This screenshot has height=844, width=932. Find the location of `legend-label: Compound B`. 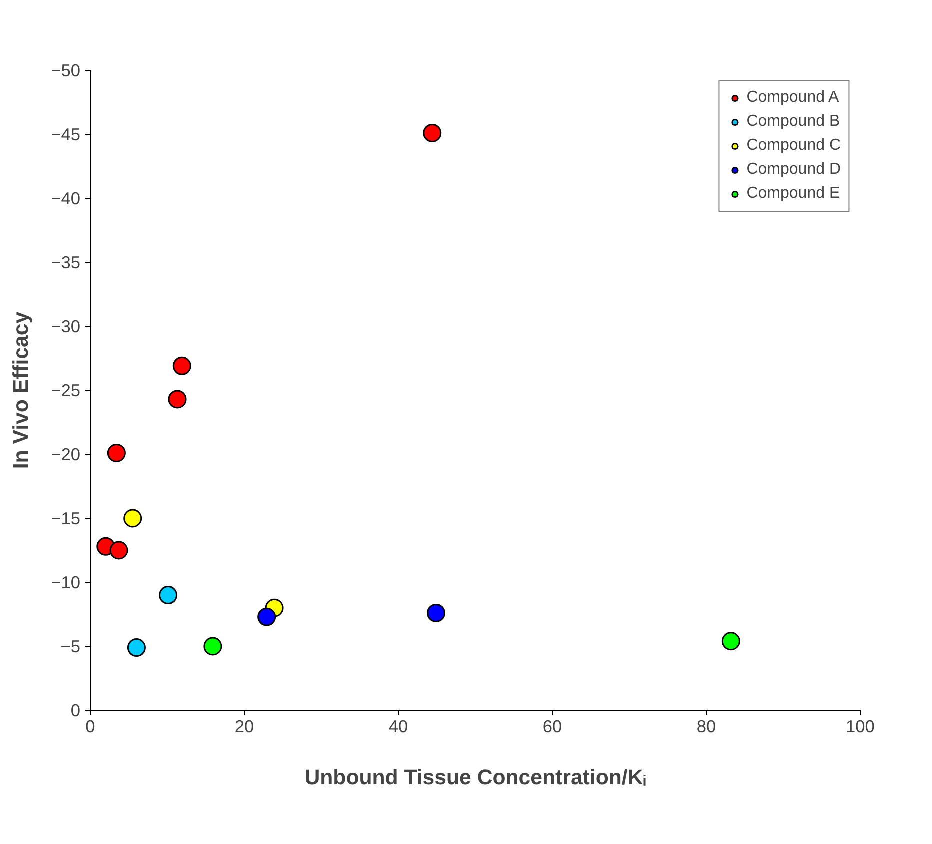

legend-label: Compound B is located at coordinates (793, 122).